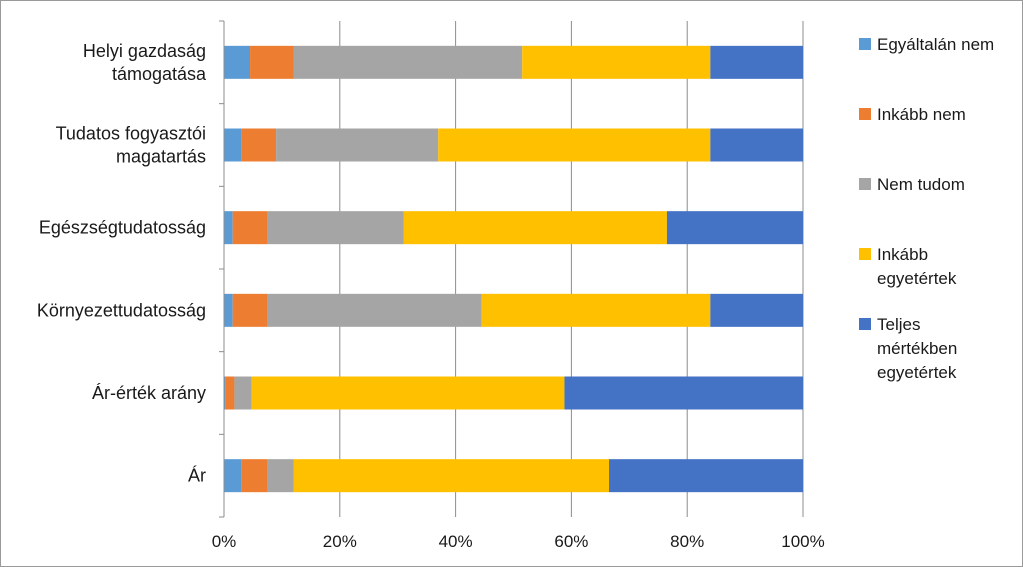 This screenshot has width=1023, height=567. What do you see at coordinates (898, 324) in the screenshot?
I see `legend-label: Teljes` at bounding box center [898, 324].